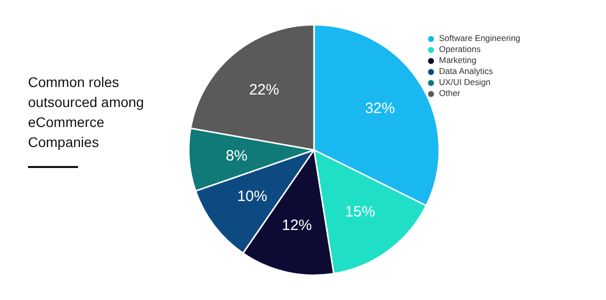  What do you see at coordinates (237, 155) in the screenshot?
I see `data-label: 8%` at bounding box center [237, 155].